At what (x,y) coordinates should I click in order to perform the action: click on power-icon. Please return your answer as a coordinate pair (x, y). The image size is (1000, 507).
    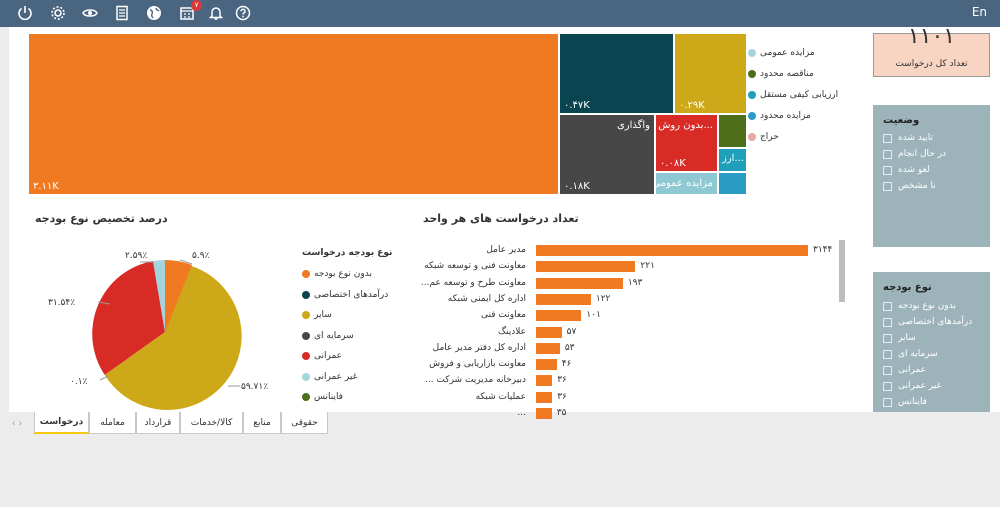
    Looking at the image, I should click on (25, 13).